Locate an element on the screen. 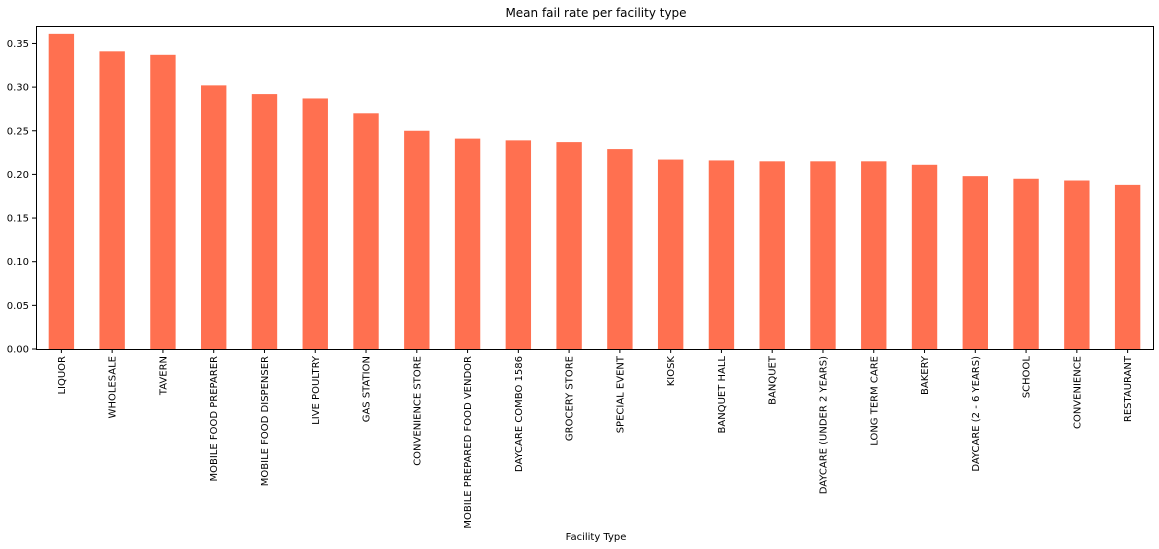  x-tick-label: BAKERY is located at coordinates (925, 375).